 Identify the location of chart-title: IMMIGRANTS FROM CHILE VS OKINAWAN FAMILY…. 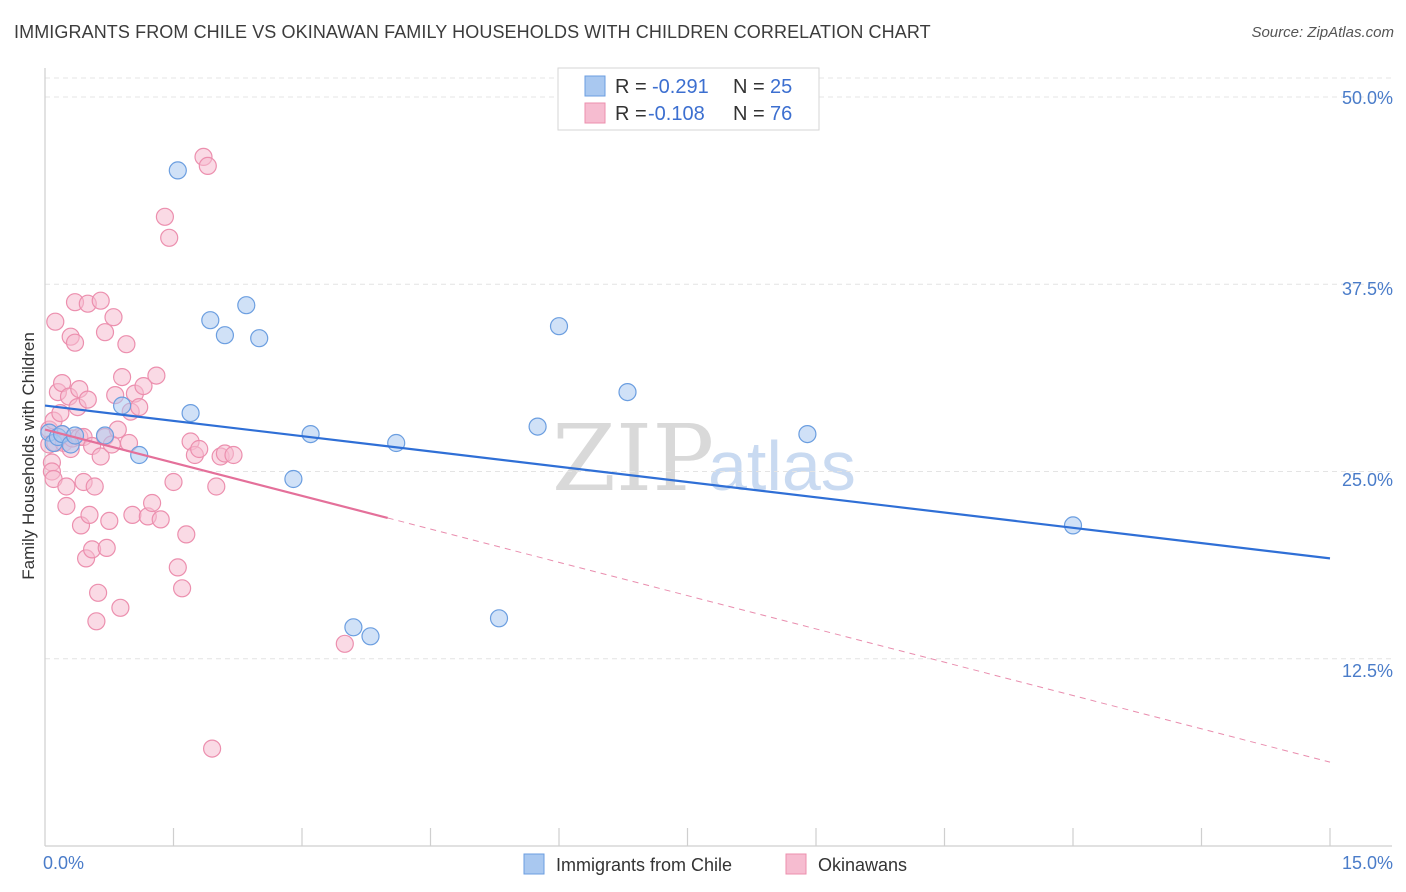
(472, 32).